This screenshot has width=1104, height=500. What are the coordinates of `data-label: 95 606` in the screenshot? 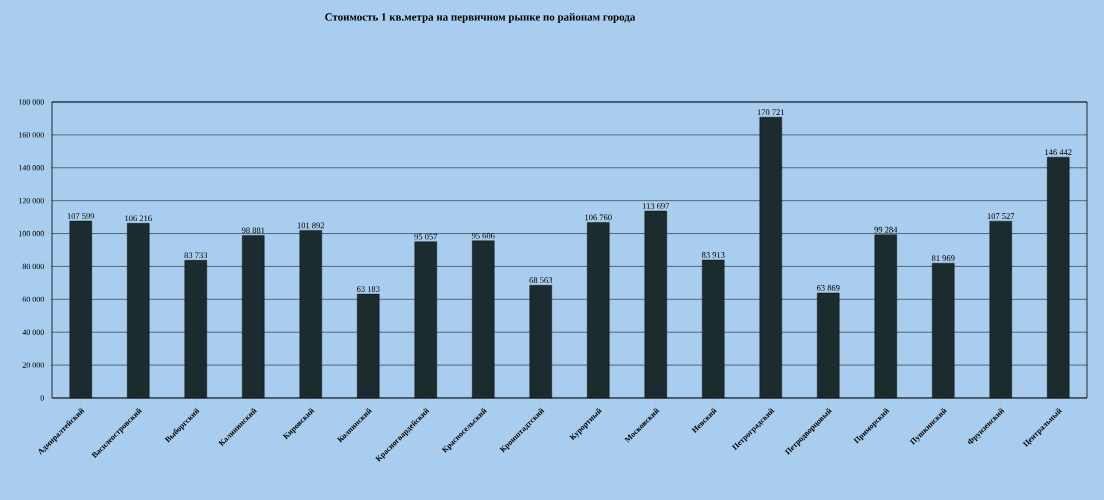 It's located at (483, 235).